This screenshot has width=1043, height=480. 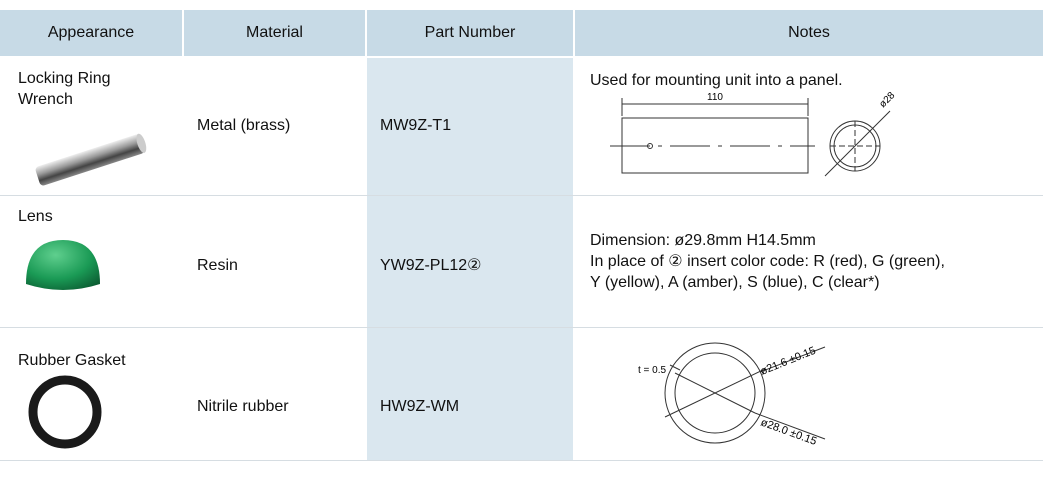 What do you see at coordinates (420, 406) in the screenshot?
I see `part-number: HW9Z-WM` at bounding box center [420, 406].